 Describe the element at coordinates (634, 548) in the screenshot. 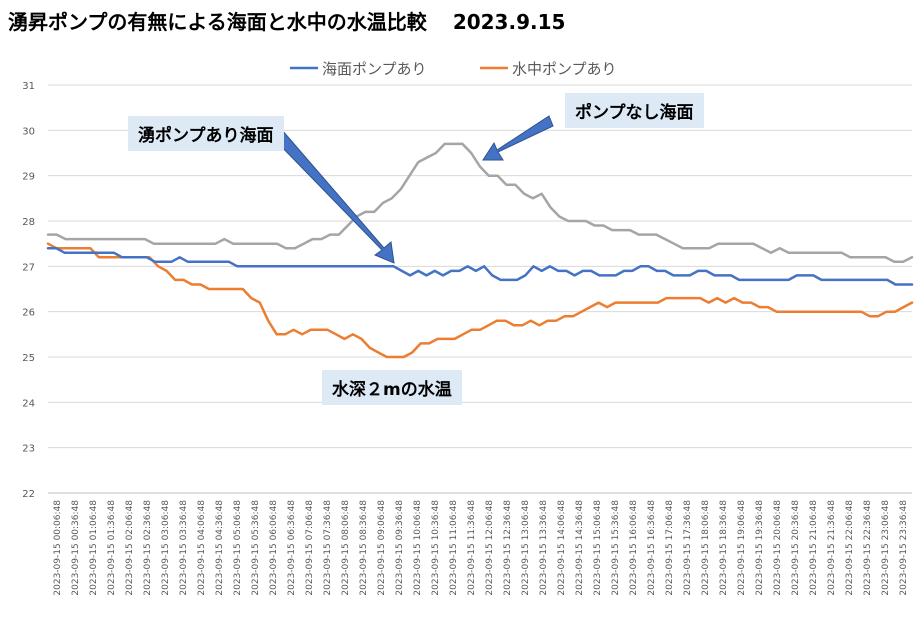

I see `x-tick-label: 2023-09-15 16:06:48` at that location.